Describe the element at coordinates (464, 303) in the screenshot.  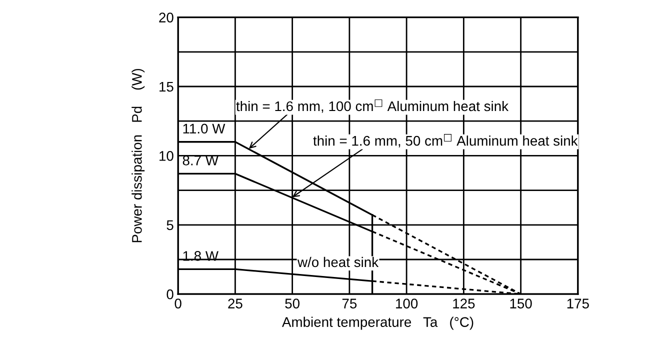
I see `x-tick-label: 125` at that location.